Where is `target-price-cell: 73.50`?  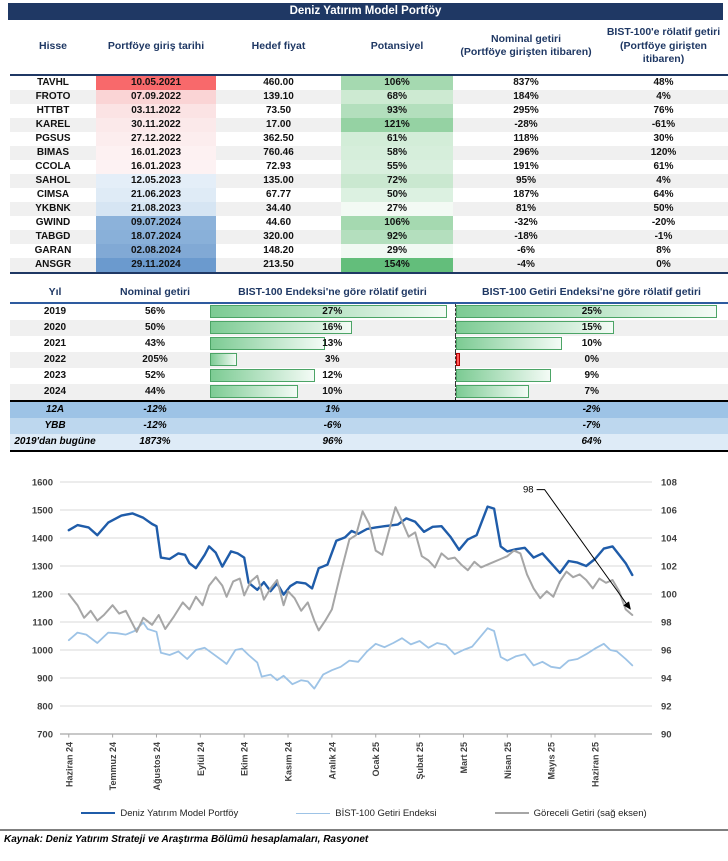
target-price-cell: 73.50 is located at coordinates (278, 111).